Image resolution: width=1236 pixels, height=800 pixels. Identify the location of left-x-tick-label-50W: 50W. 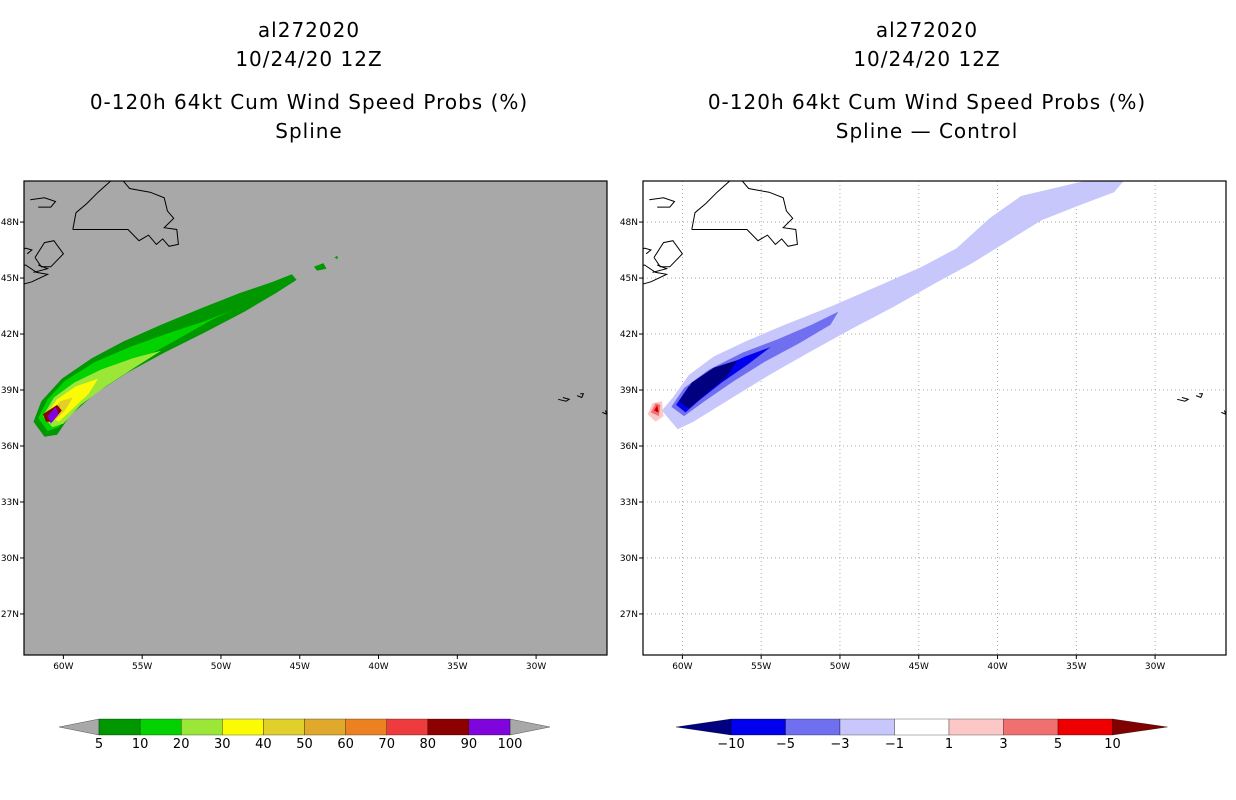
(221, 667).